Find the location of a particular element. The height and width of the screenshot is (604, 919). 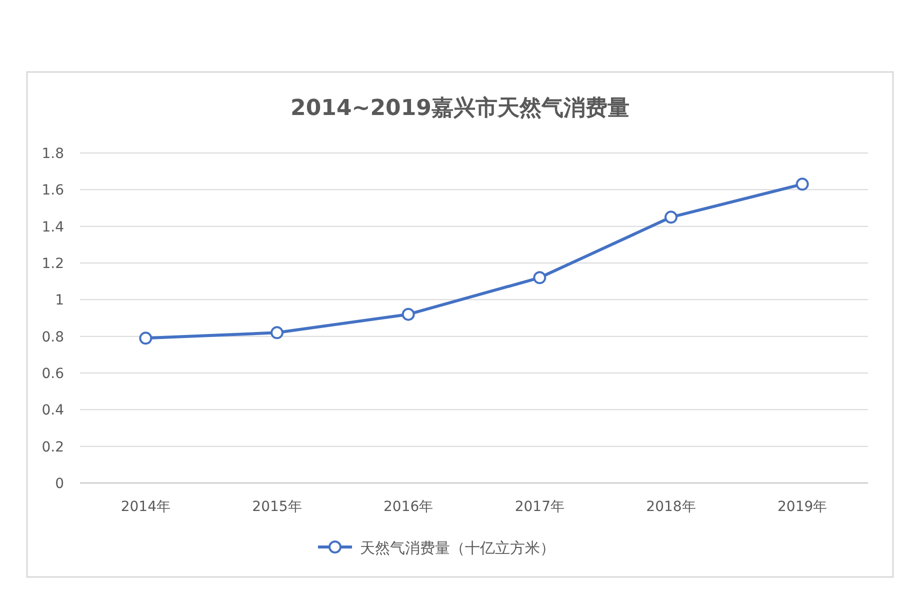

y-tick-label: 1.6 is located at coordinates (53, 190).